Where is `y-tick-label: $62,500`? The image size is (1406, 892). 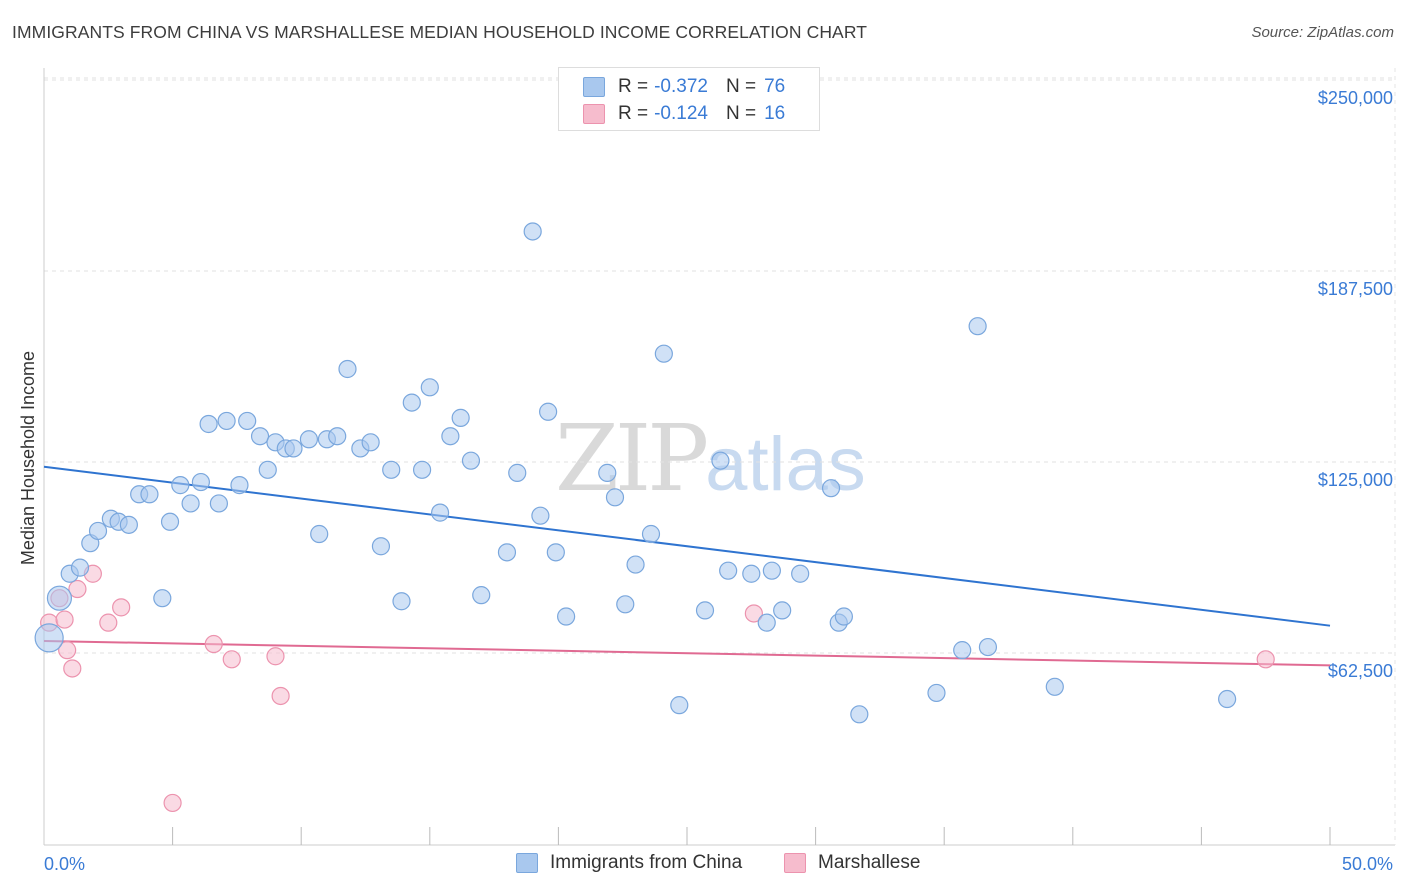 y-tick-label: $62,500 is located at coordinates (1360, 671).